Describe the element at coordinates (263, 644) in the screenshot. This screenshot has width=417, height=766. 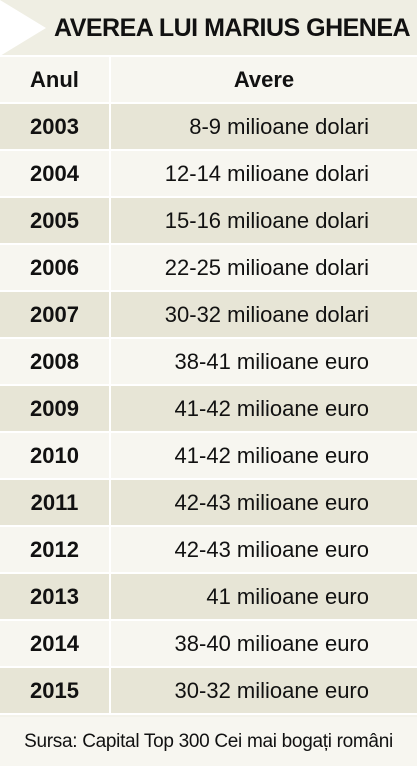
I see `wealth-cell: 38-40 milioane euro` at that location.